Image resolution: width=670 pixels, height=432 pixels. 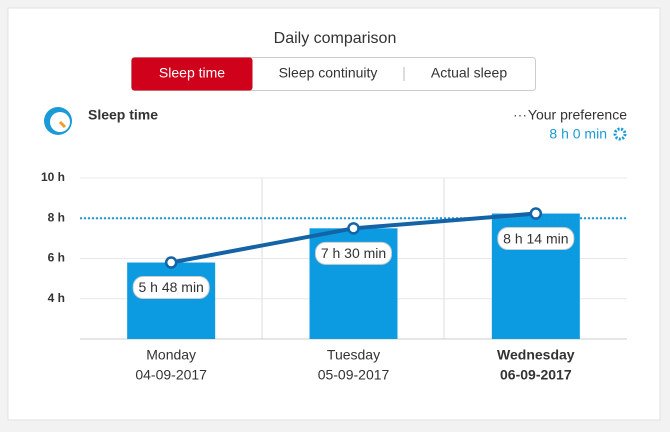 What do you see at coordinates (354, 375) in the screenshot?
I see `x-tick-date: 05-09-2017` at bounding box center [354, 375].